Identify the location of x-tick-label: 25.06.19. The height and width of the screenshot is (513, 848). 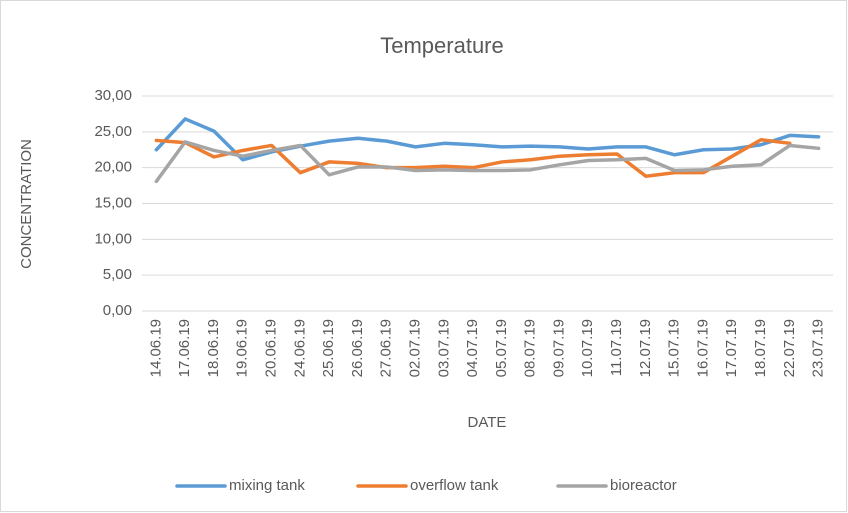
(328, 348).